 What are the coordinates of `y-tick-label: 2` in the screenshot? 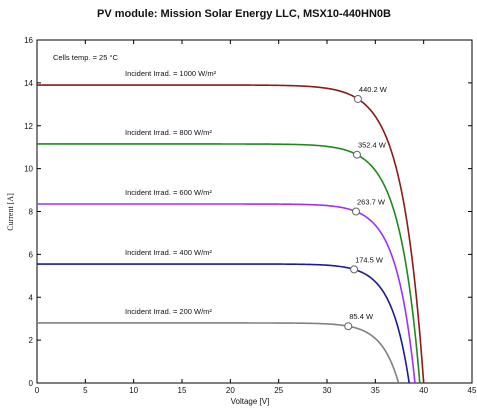 It's located at (31, 340).